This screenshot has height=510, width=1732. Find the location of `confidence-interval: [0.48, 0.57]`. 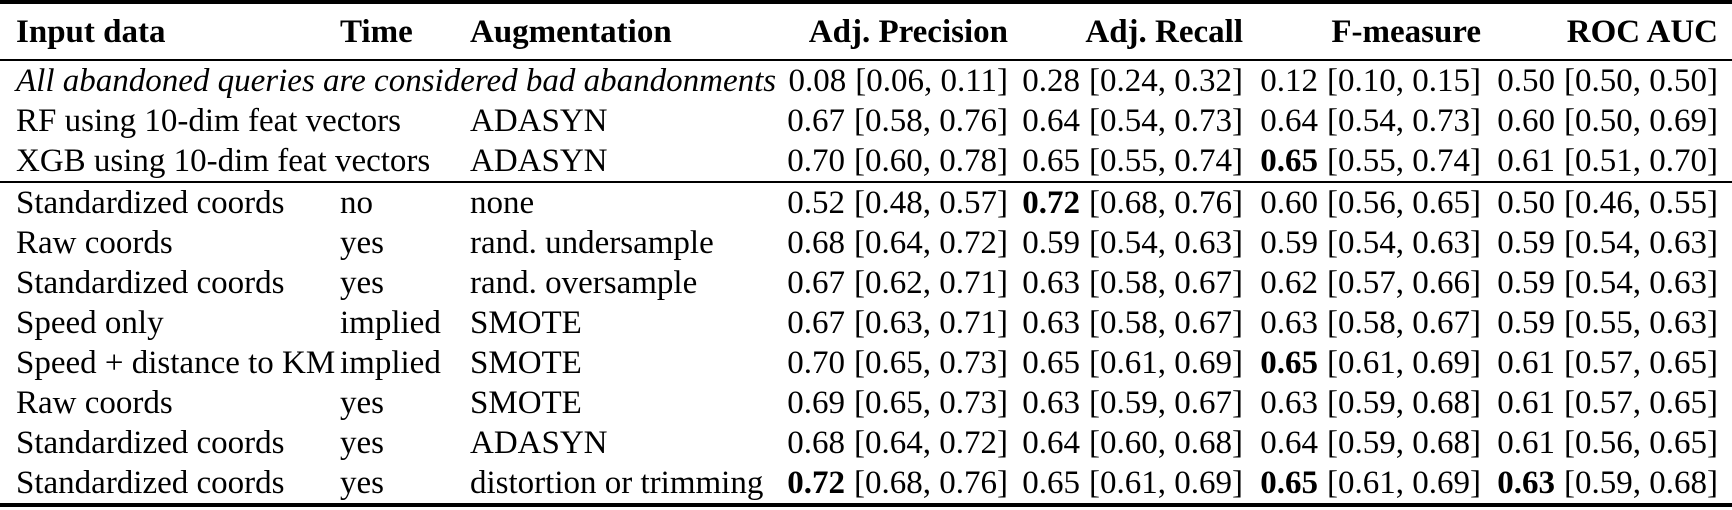

confidence-interval: [0.48, 0.57] is located at coordinates (931, 203).